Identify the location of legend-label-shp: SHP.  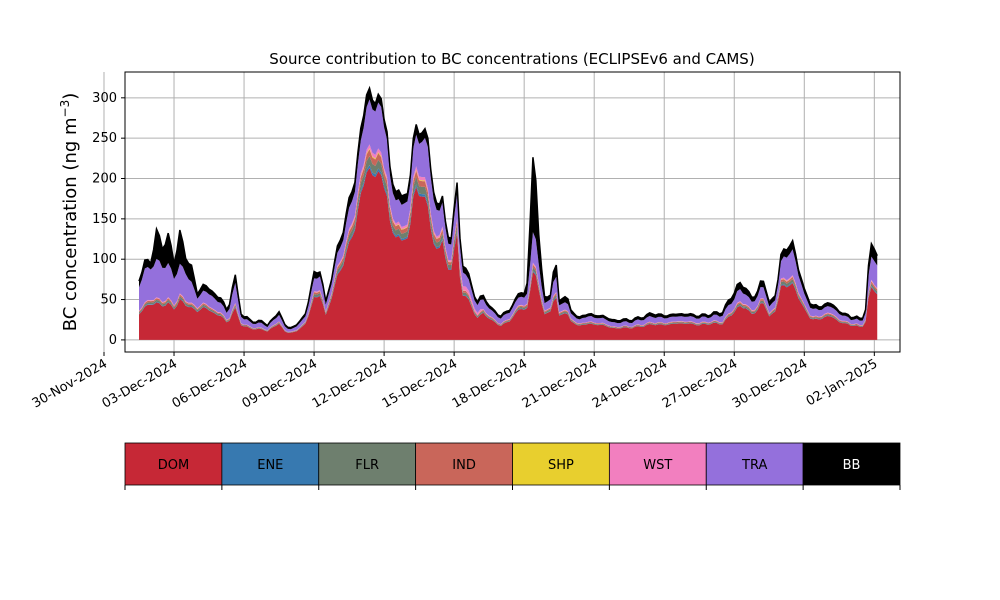
(561, 465).